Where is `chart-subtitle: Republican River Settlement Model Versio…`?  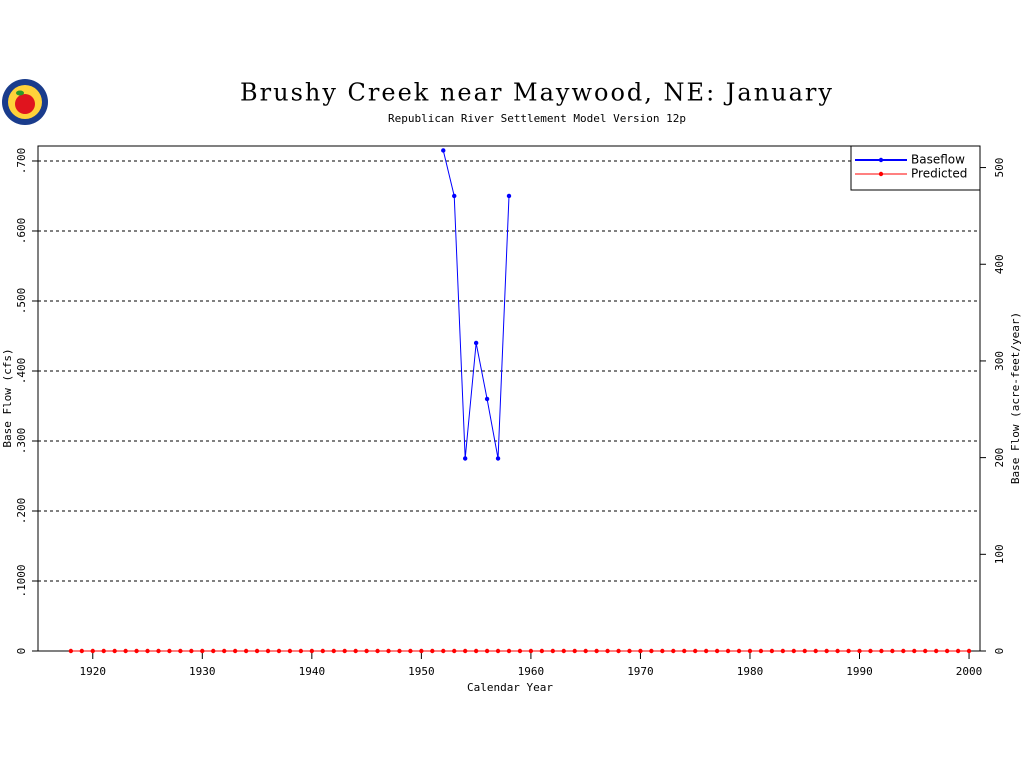 chart-subtitle: Republican River Settlement Model Versio… is located at coordinates (537, 118).